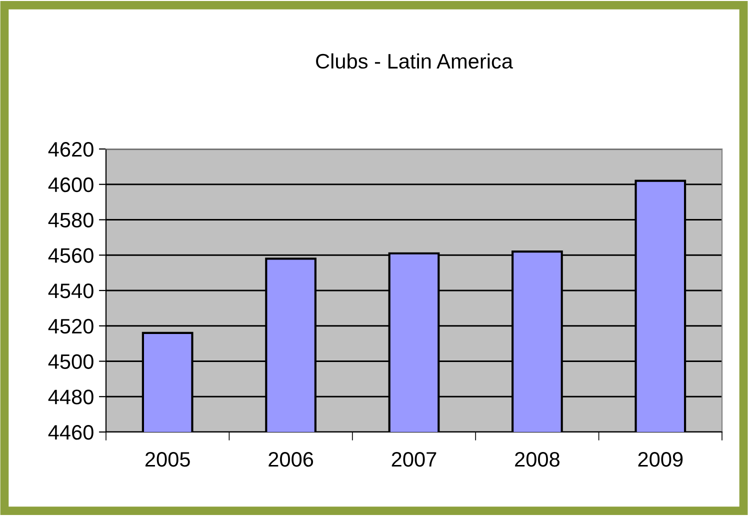  What do you see at coordinates (71, 362) in the screenshot?
I see `y-tick-label: 4500` at bounding box center [71, 362].